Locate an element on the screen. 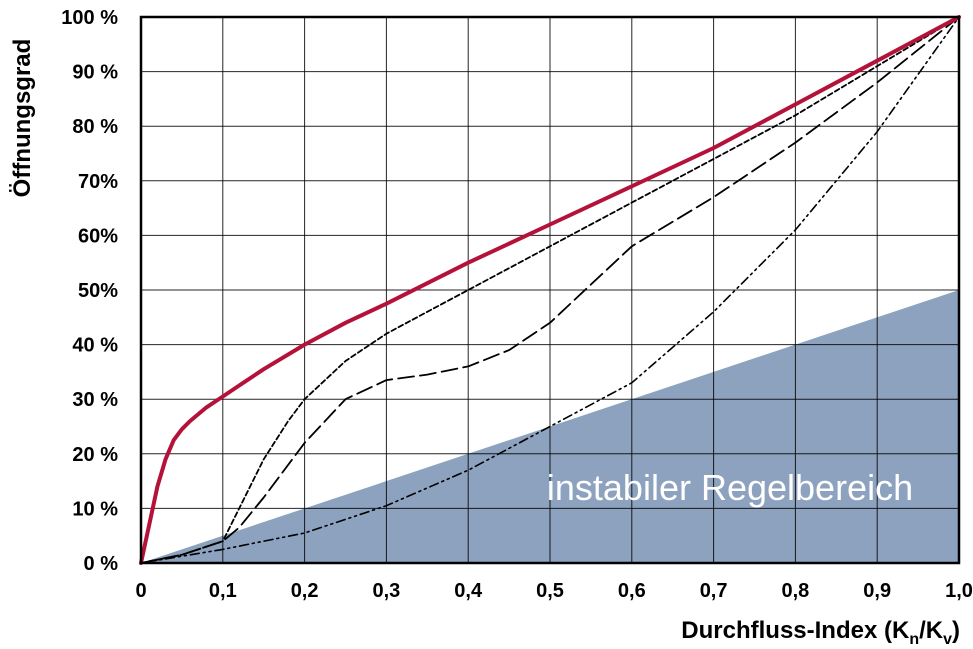 This screenshot has height=649, width=973. y-tick-label-8: 80 % is located at coordinates (95, 127).